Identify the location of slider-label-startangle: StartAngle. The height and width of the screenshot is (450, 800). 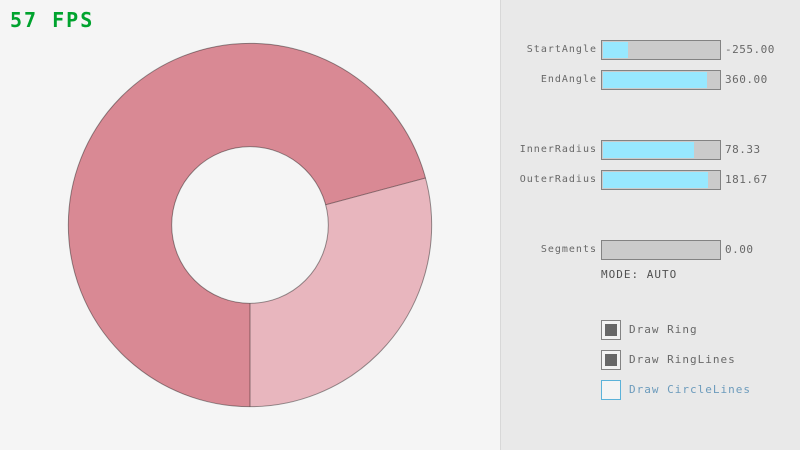
(561, 49).